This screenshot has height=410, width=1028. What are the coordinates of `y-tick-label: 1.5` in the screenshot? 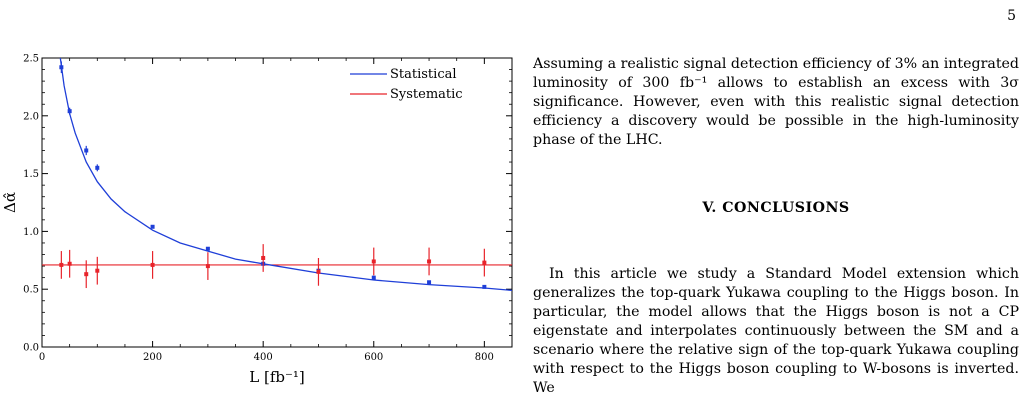 It's located at (31, 174).